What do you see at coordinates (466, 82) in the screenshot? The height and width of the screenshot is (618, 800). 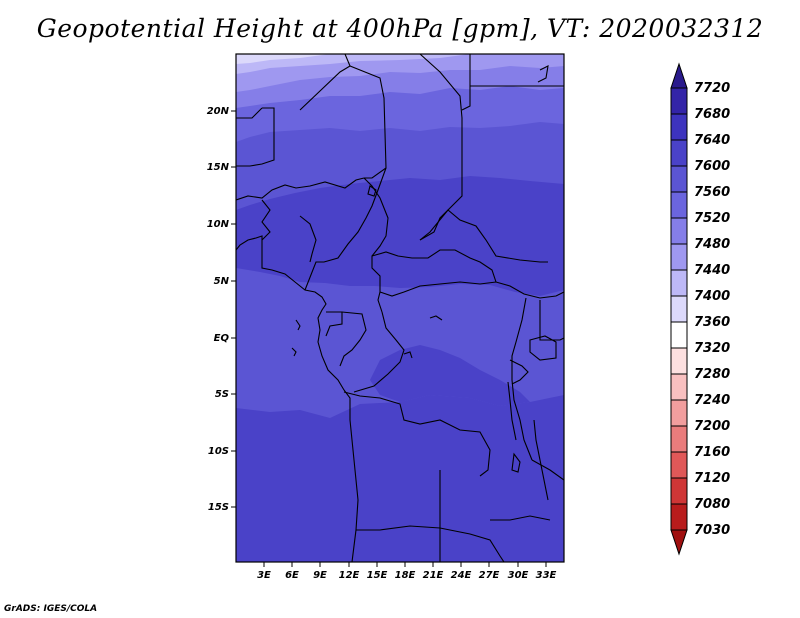 I see `egypt-libya-border` at bounding box center [466, 82].